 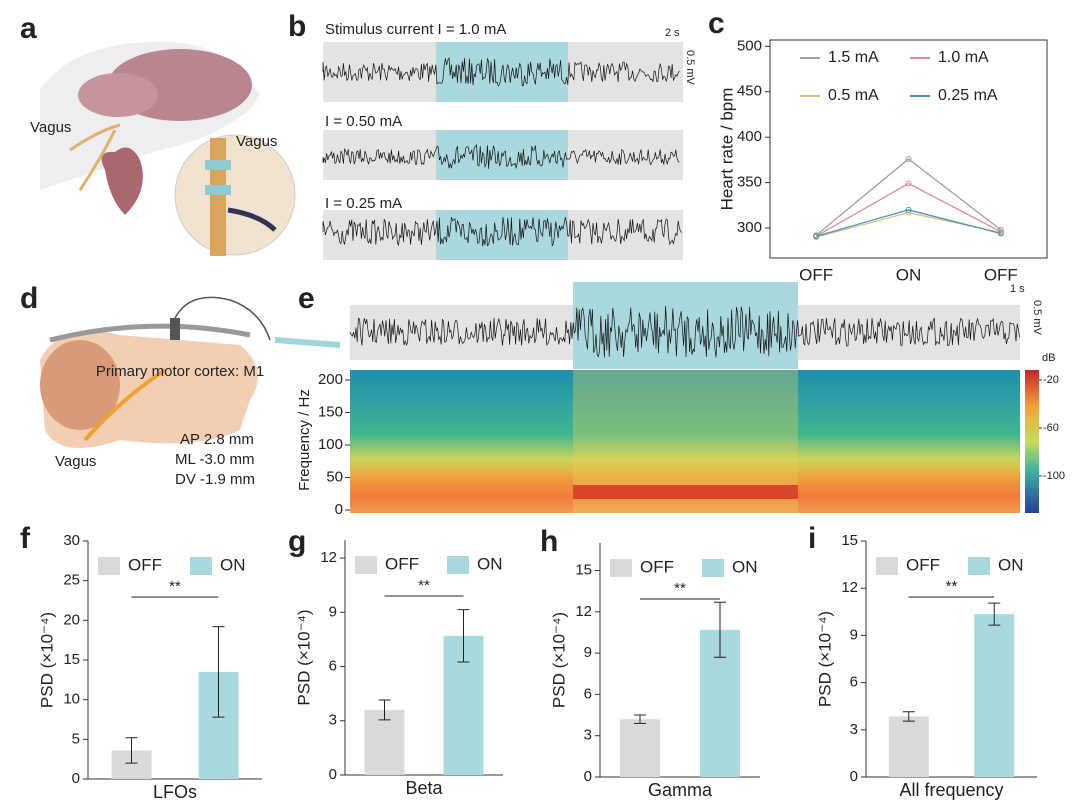 I want to click on label: 20, so click(x=71, y=619).